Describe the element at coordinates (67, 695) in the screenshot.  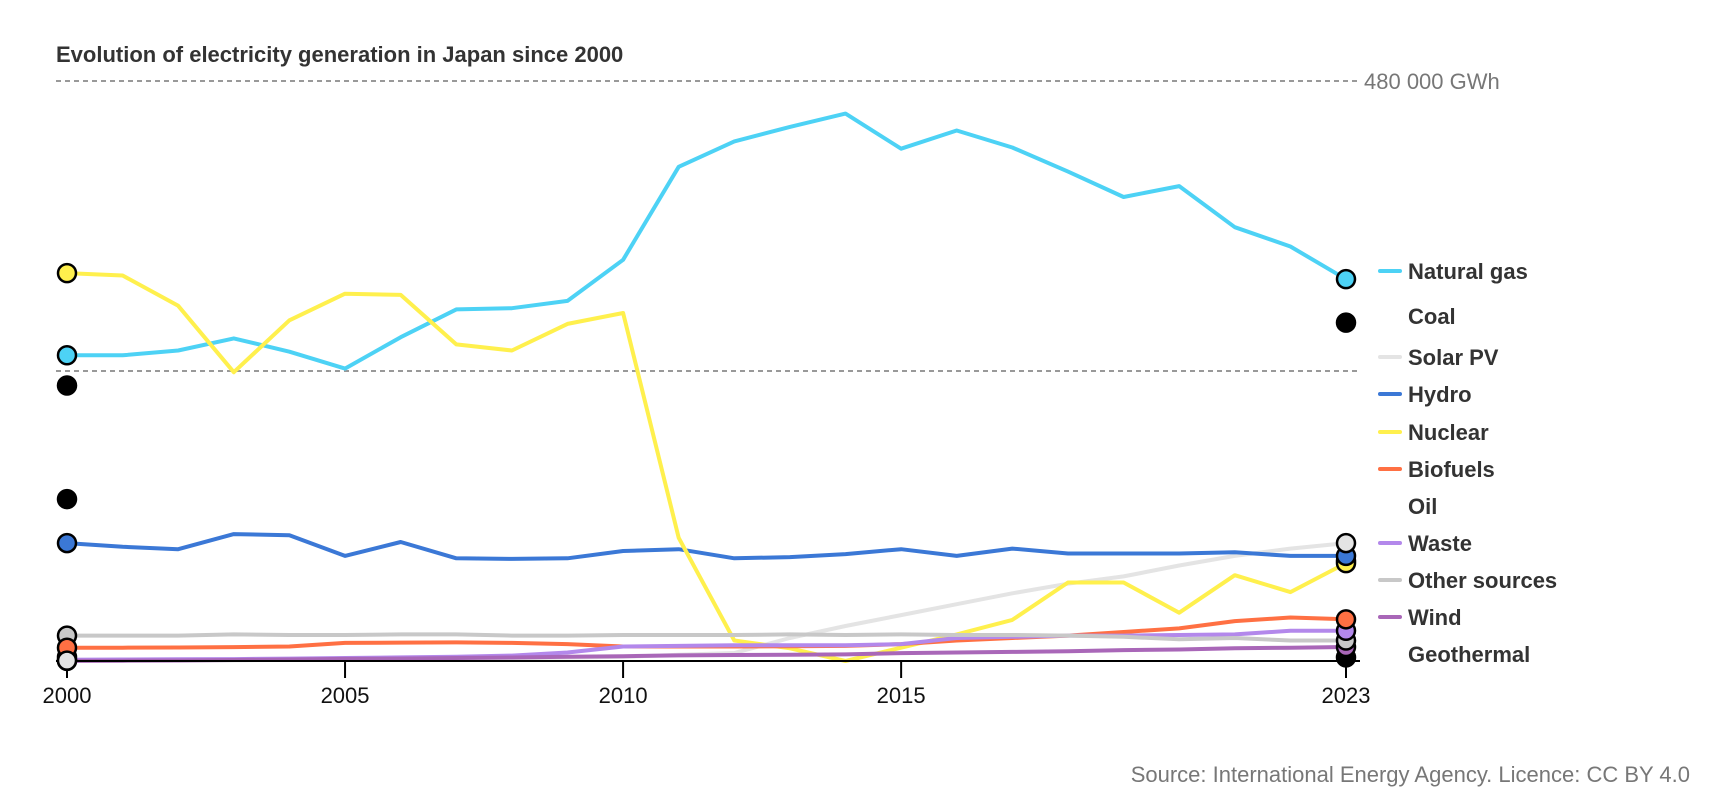
I see `x-tick-label: 2000` at that location.